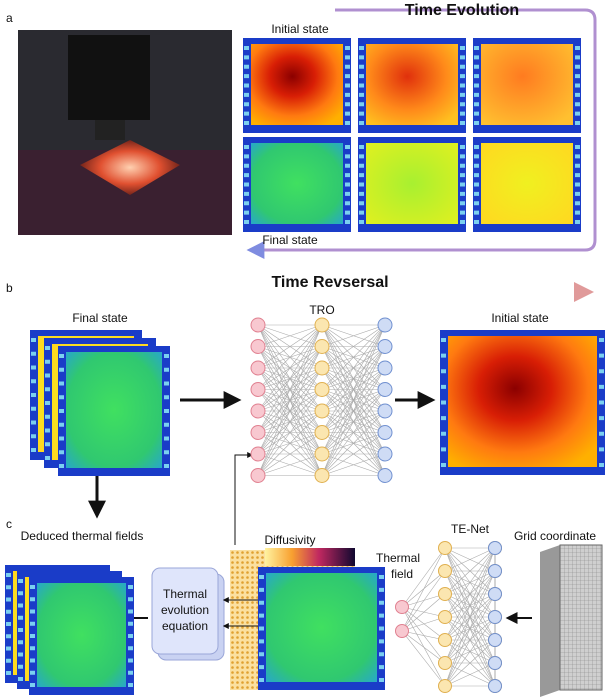 Image resolution: width=610 pixels, height=700 pixels. I want to click on panel-label: b, so click(9, 288).